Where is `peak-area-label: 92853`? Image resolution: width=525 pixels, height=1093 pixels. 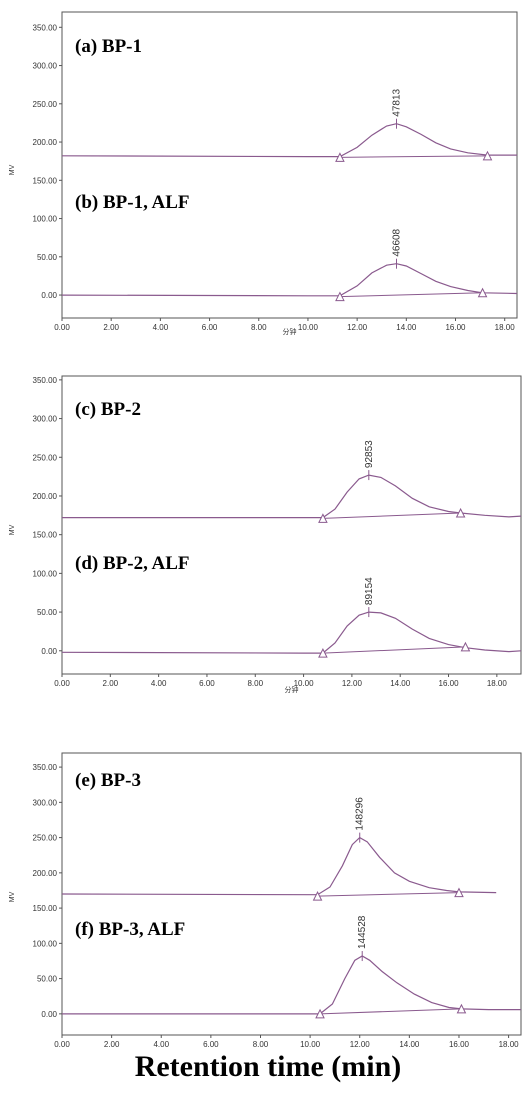 peak-area-label: 92853 is located at coordinates (369, 454).